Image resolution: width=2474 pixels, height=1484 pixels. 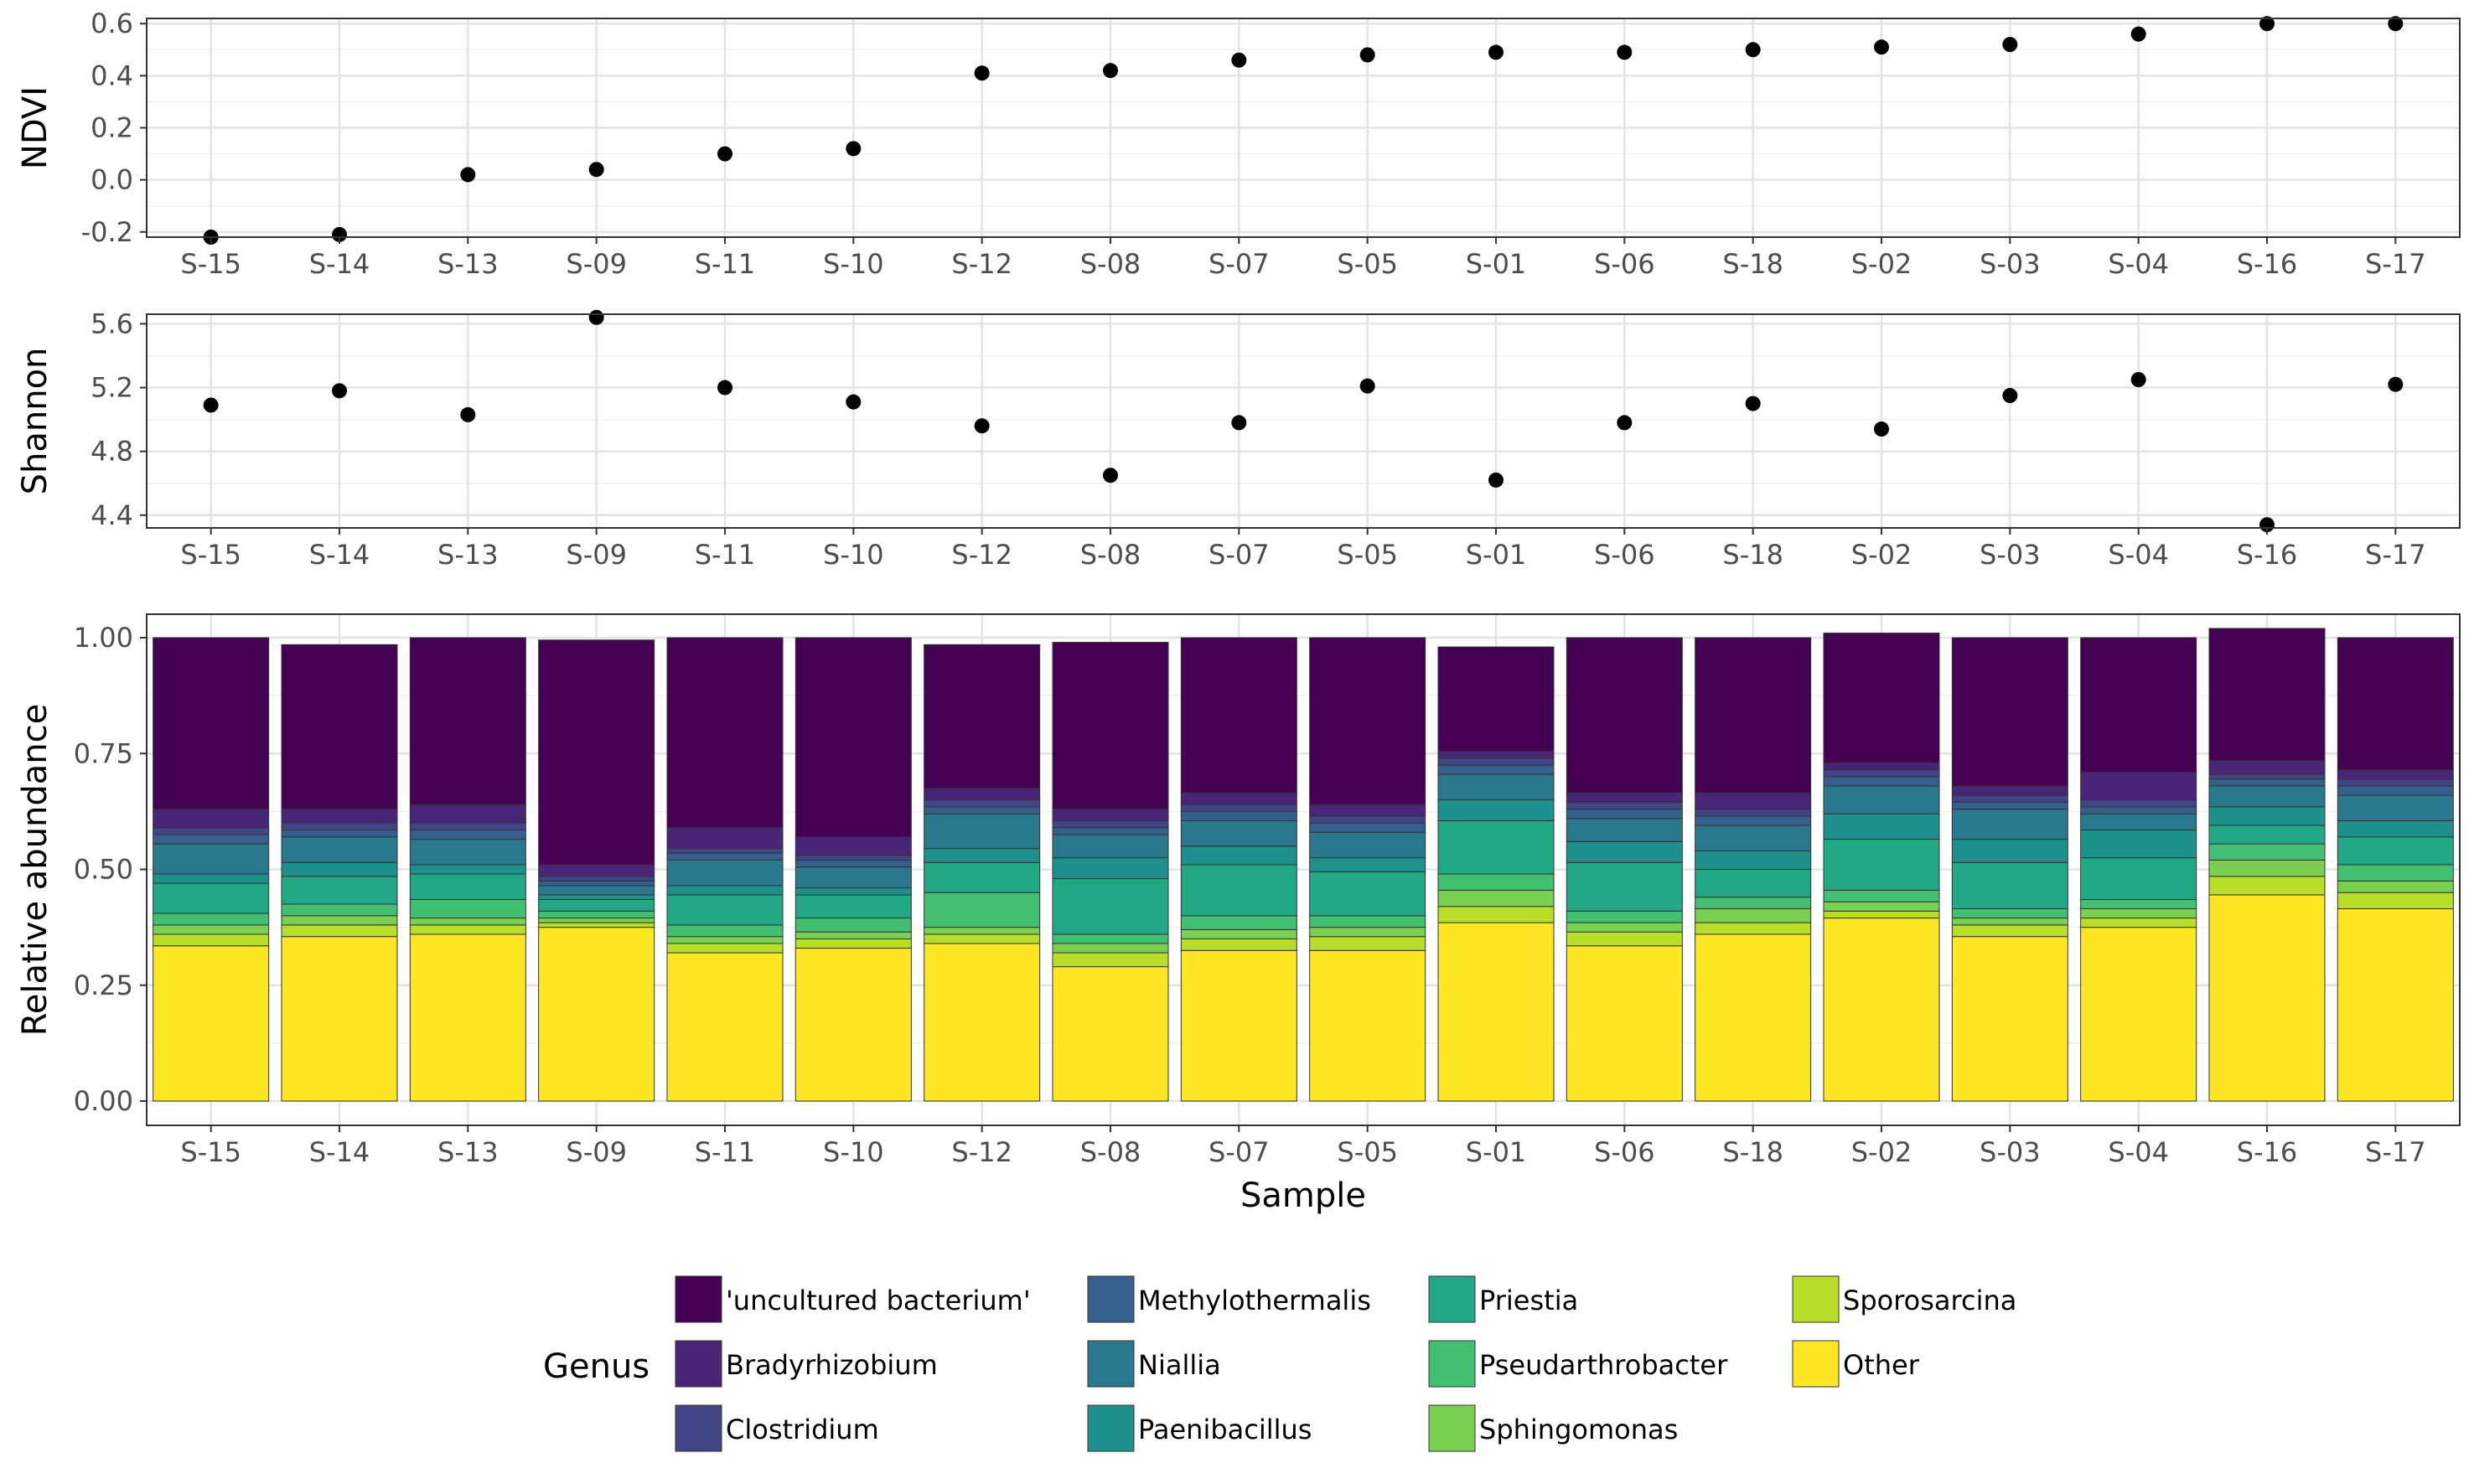 What do you see at coordinates (112, 180) in the screenshot?
I see `y-tick-label: 0.0` at bounding box center [112, 180].